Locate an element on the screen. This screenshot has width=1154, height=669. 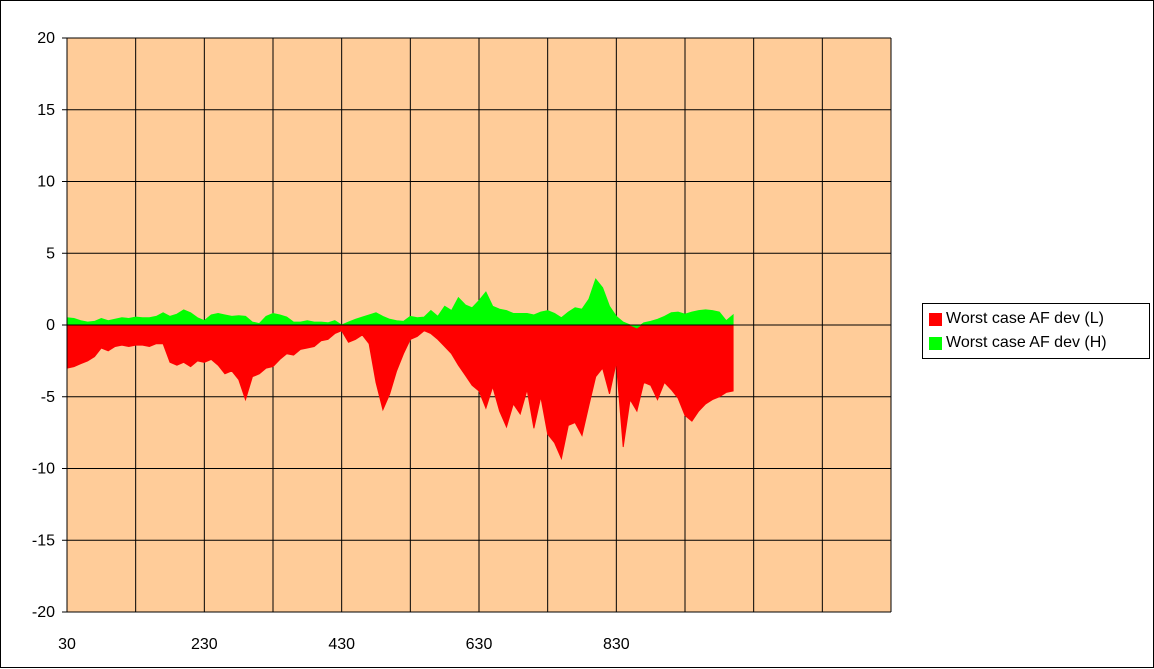
x-tick-label: 230 is located at coordinates (204, 644).